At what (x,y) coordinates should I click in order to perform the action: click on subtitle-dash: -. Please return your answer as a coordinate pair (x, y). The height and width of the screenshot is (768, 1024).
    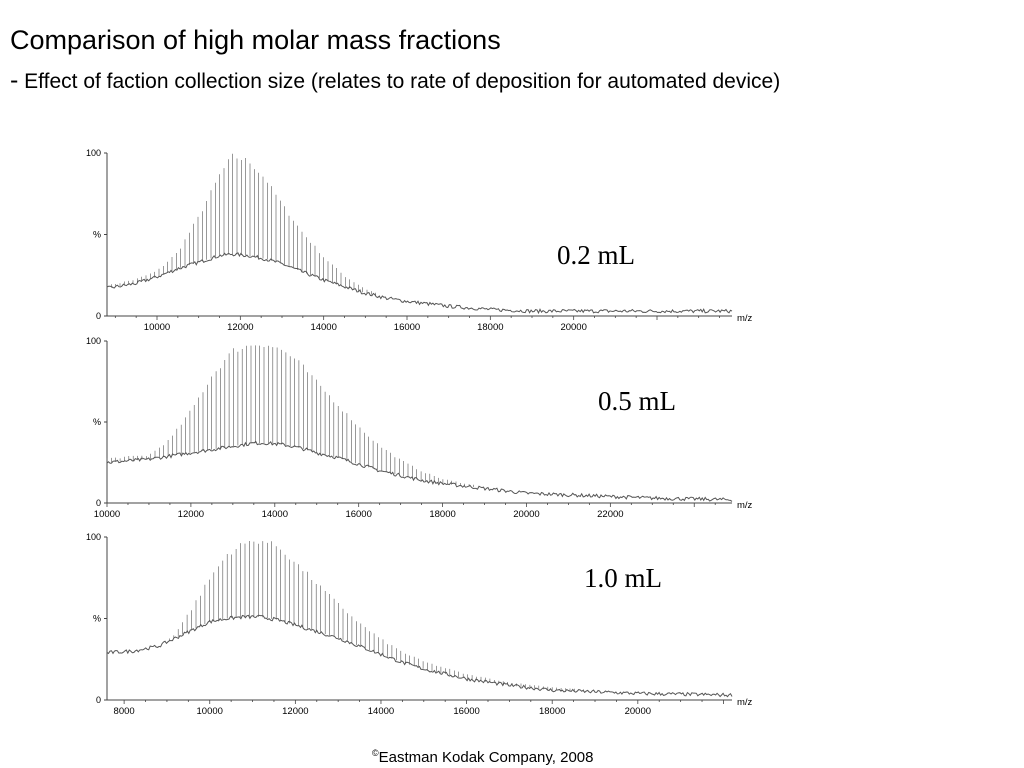
    Looking at the image, I should click on (14, 80).